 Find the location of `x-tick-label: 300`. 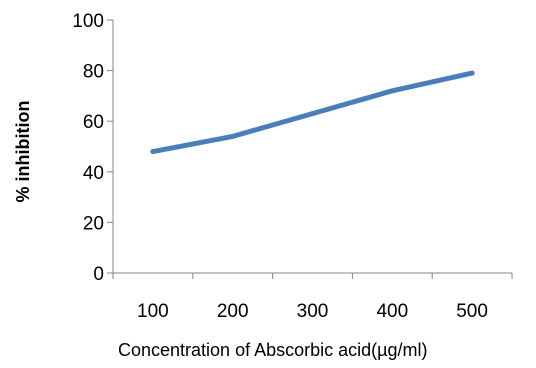

x-tick-label: 300 is located at coordinates (313, 311).